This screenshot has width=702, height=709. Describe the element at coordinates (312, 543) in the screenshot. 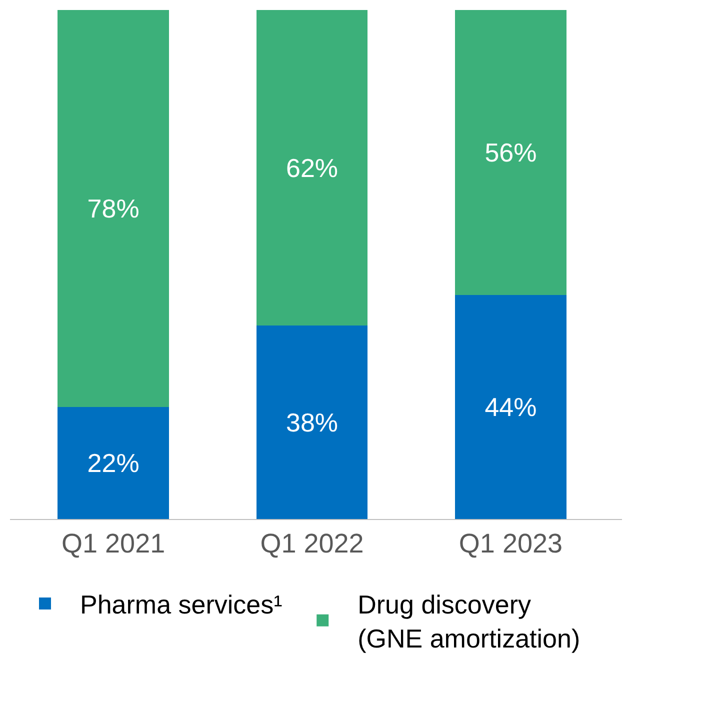

I see `x-tick-label: Q1 2022` at that location.